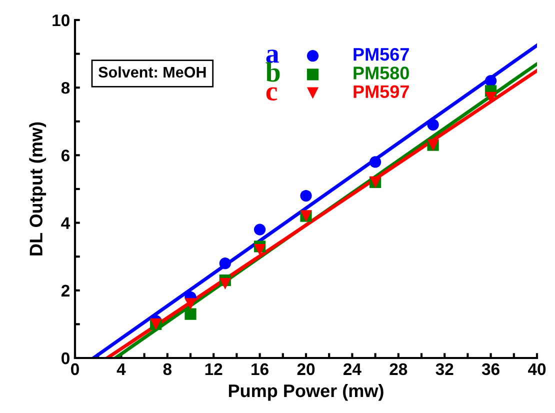 The image size is (555, 413). Describe the element at coordinates (61, 20) in the screenshot. I see `y-tick-label: 10` at that location.